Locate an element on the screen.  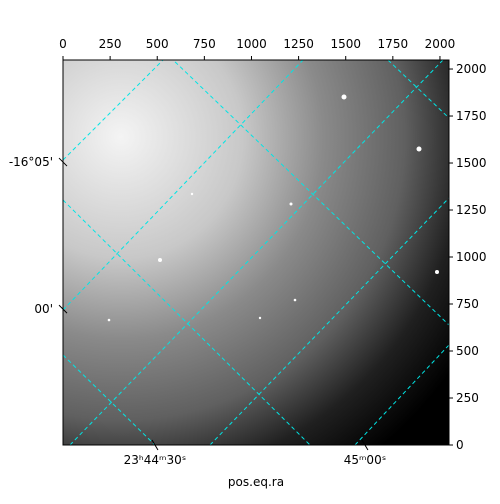
x-tick-label: 750 is located at coordinates (204, 44).